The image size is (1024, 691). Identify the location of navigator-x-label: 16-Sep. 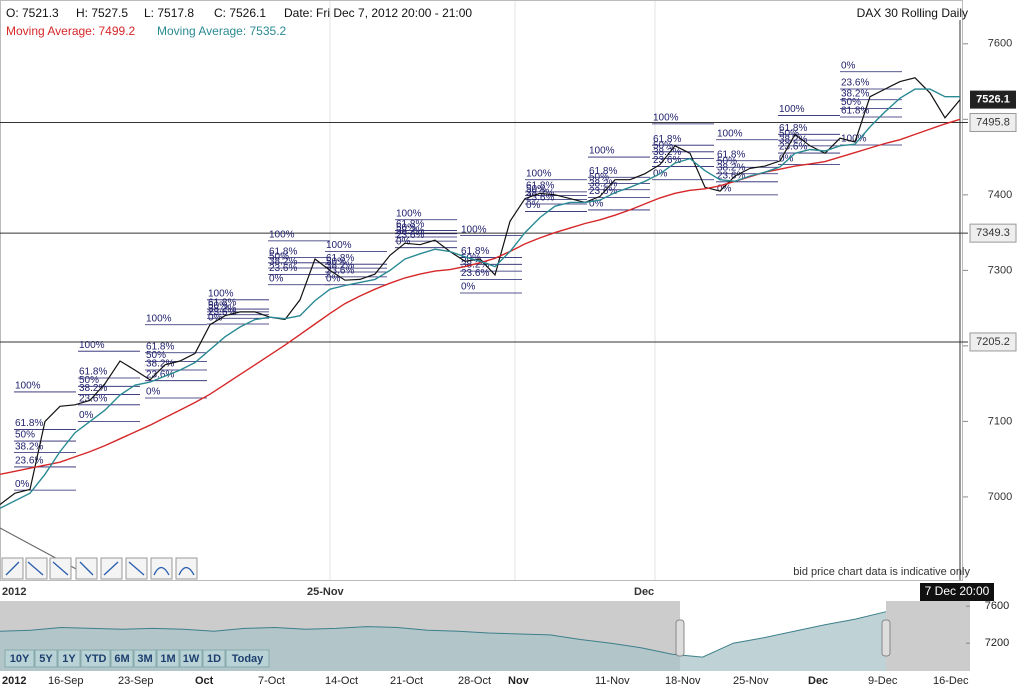
(65, 681).